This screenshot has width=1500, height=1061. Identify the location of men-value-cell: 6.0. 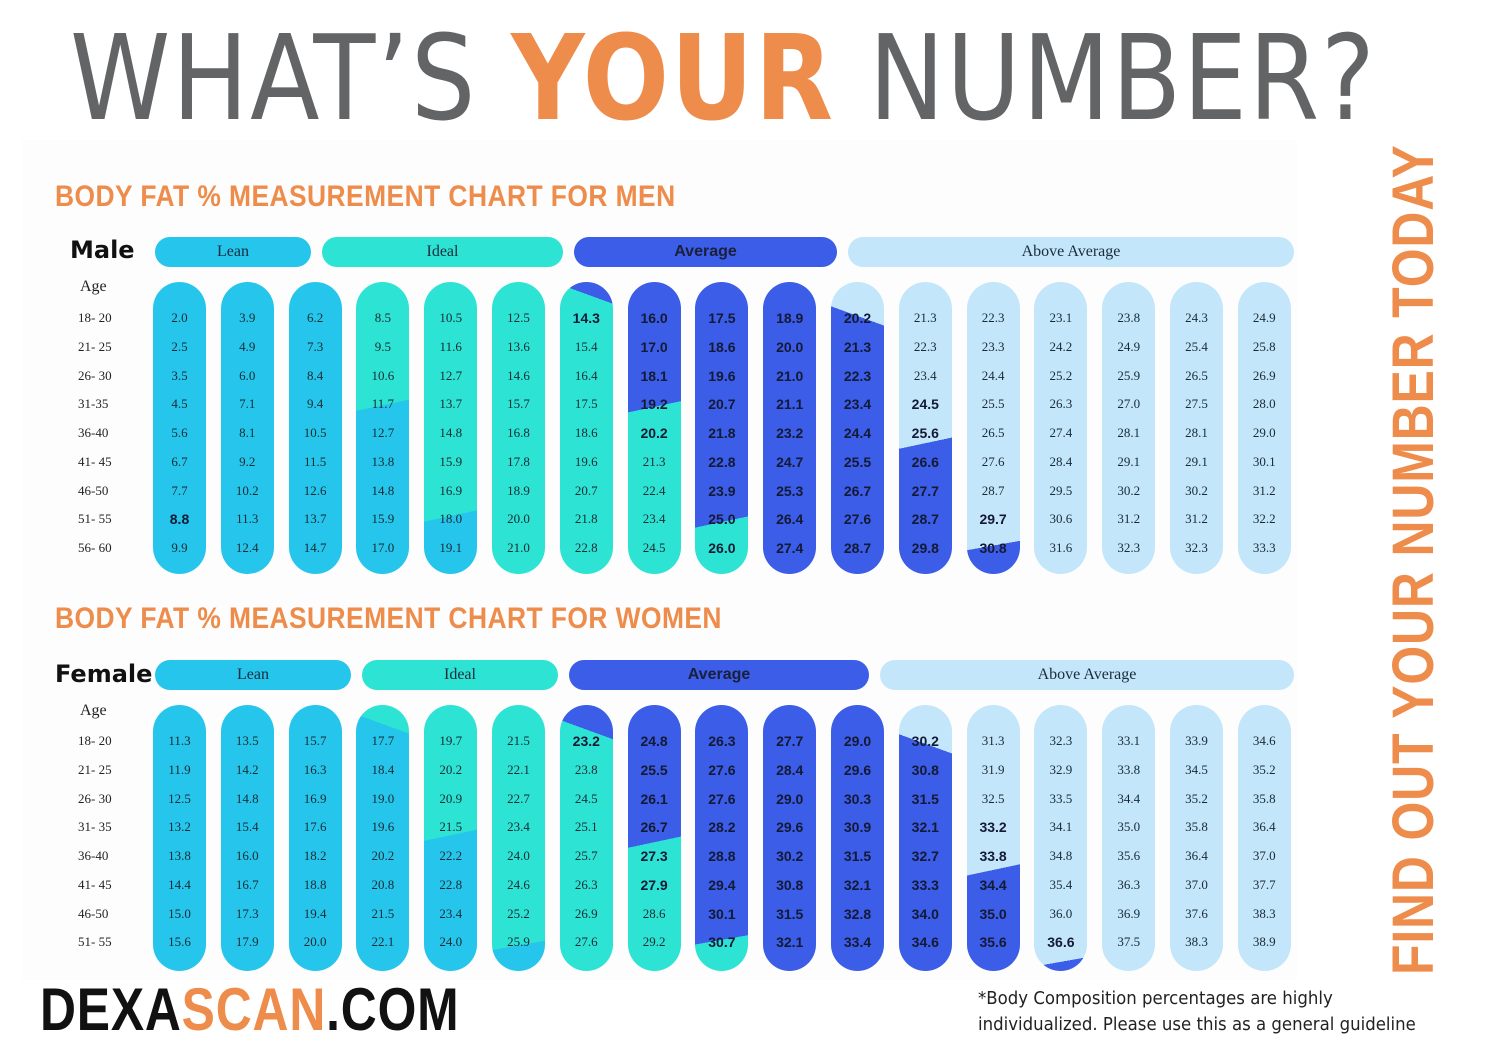
(247, 375).